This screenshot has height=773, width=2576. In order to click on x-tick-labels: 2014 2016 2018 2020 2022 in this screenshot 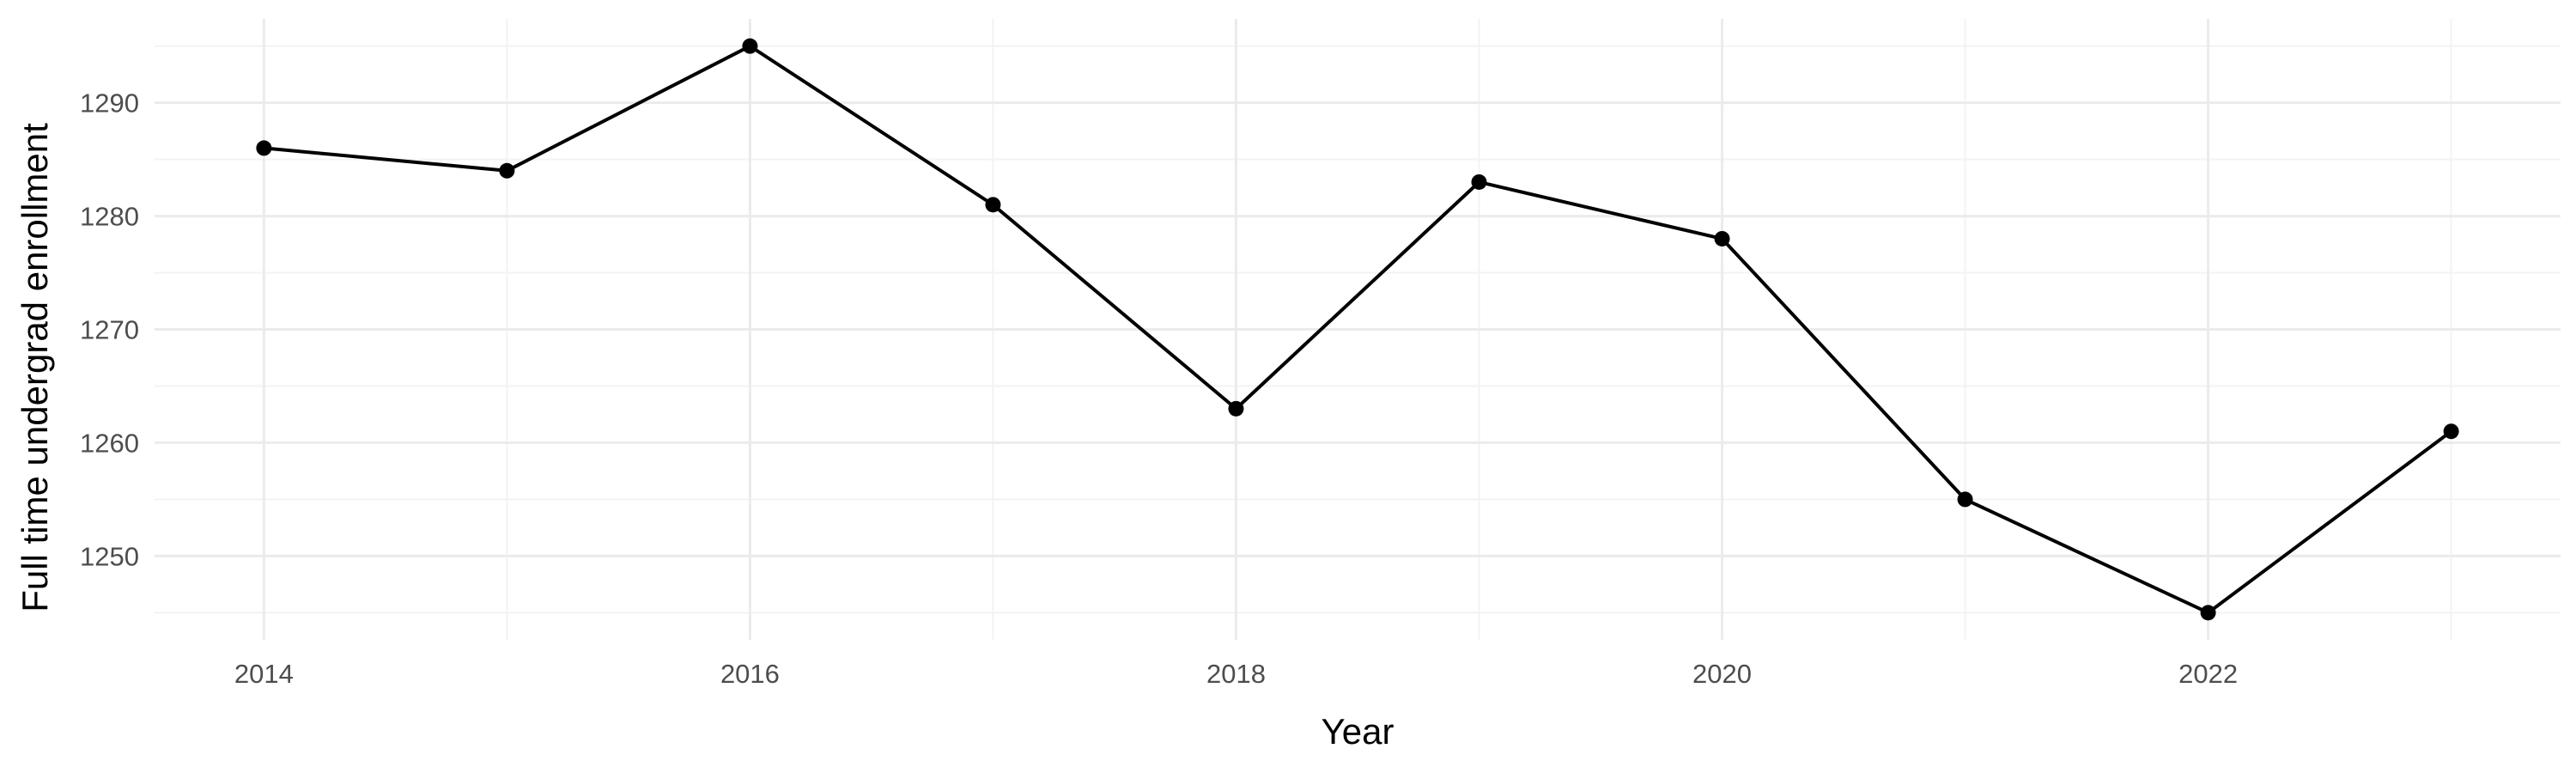, I will do `click(1236, 674)`.